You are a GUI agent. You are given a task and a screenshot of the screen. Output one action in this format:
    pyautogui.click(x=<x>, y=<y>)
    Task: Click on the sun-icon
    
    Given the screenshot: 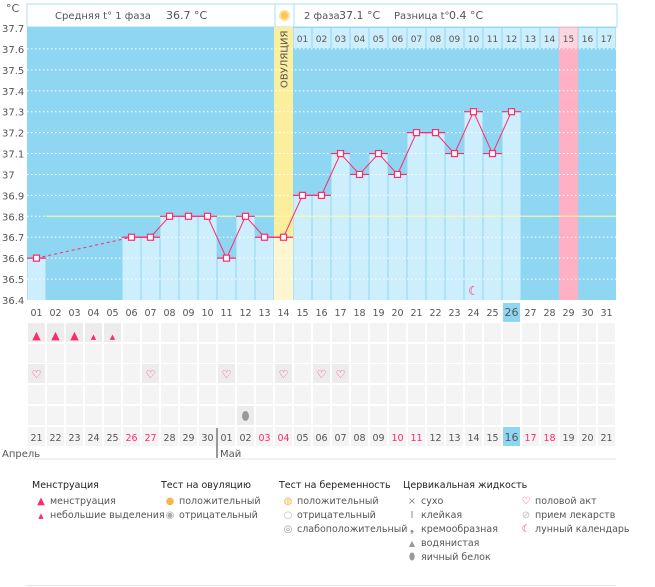 What is the action you would take?
    pyautogui.click(x=284, y=15)
    